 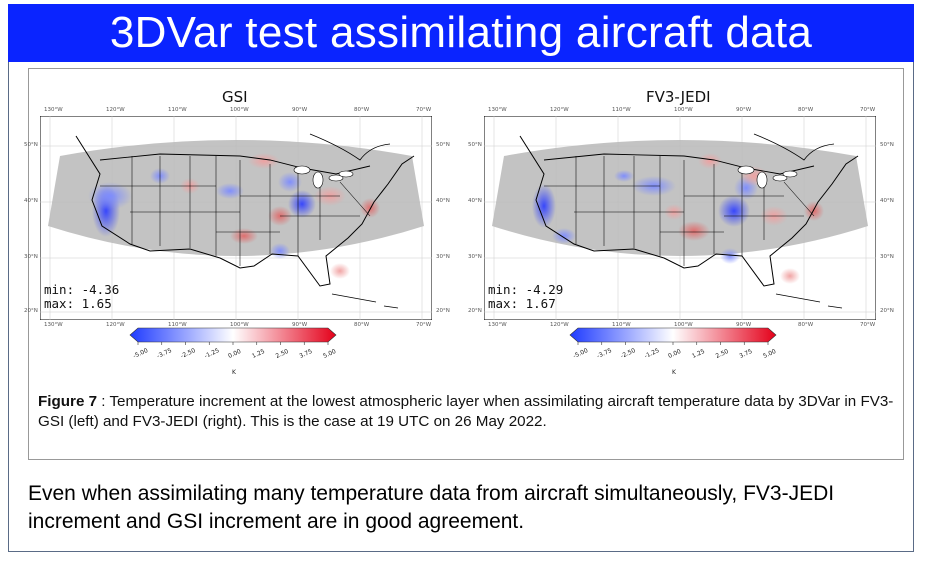 What do you see at coordinates (82, 289) in the screenshot?
I see `gsi-min-label: min: -4.36` at bounding box center [82, 289].